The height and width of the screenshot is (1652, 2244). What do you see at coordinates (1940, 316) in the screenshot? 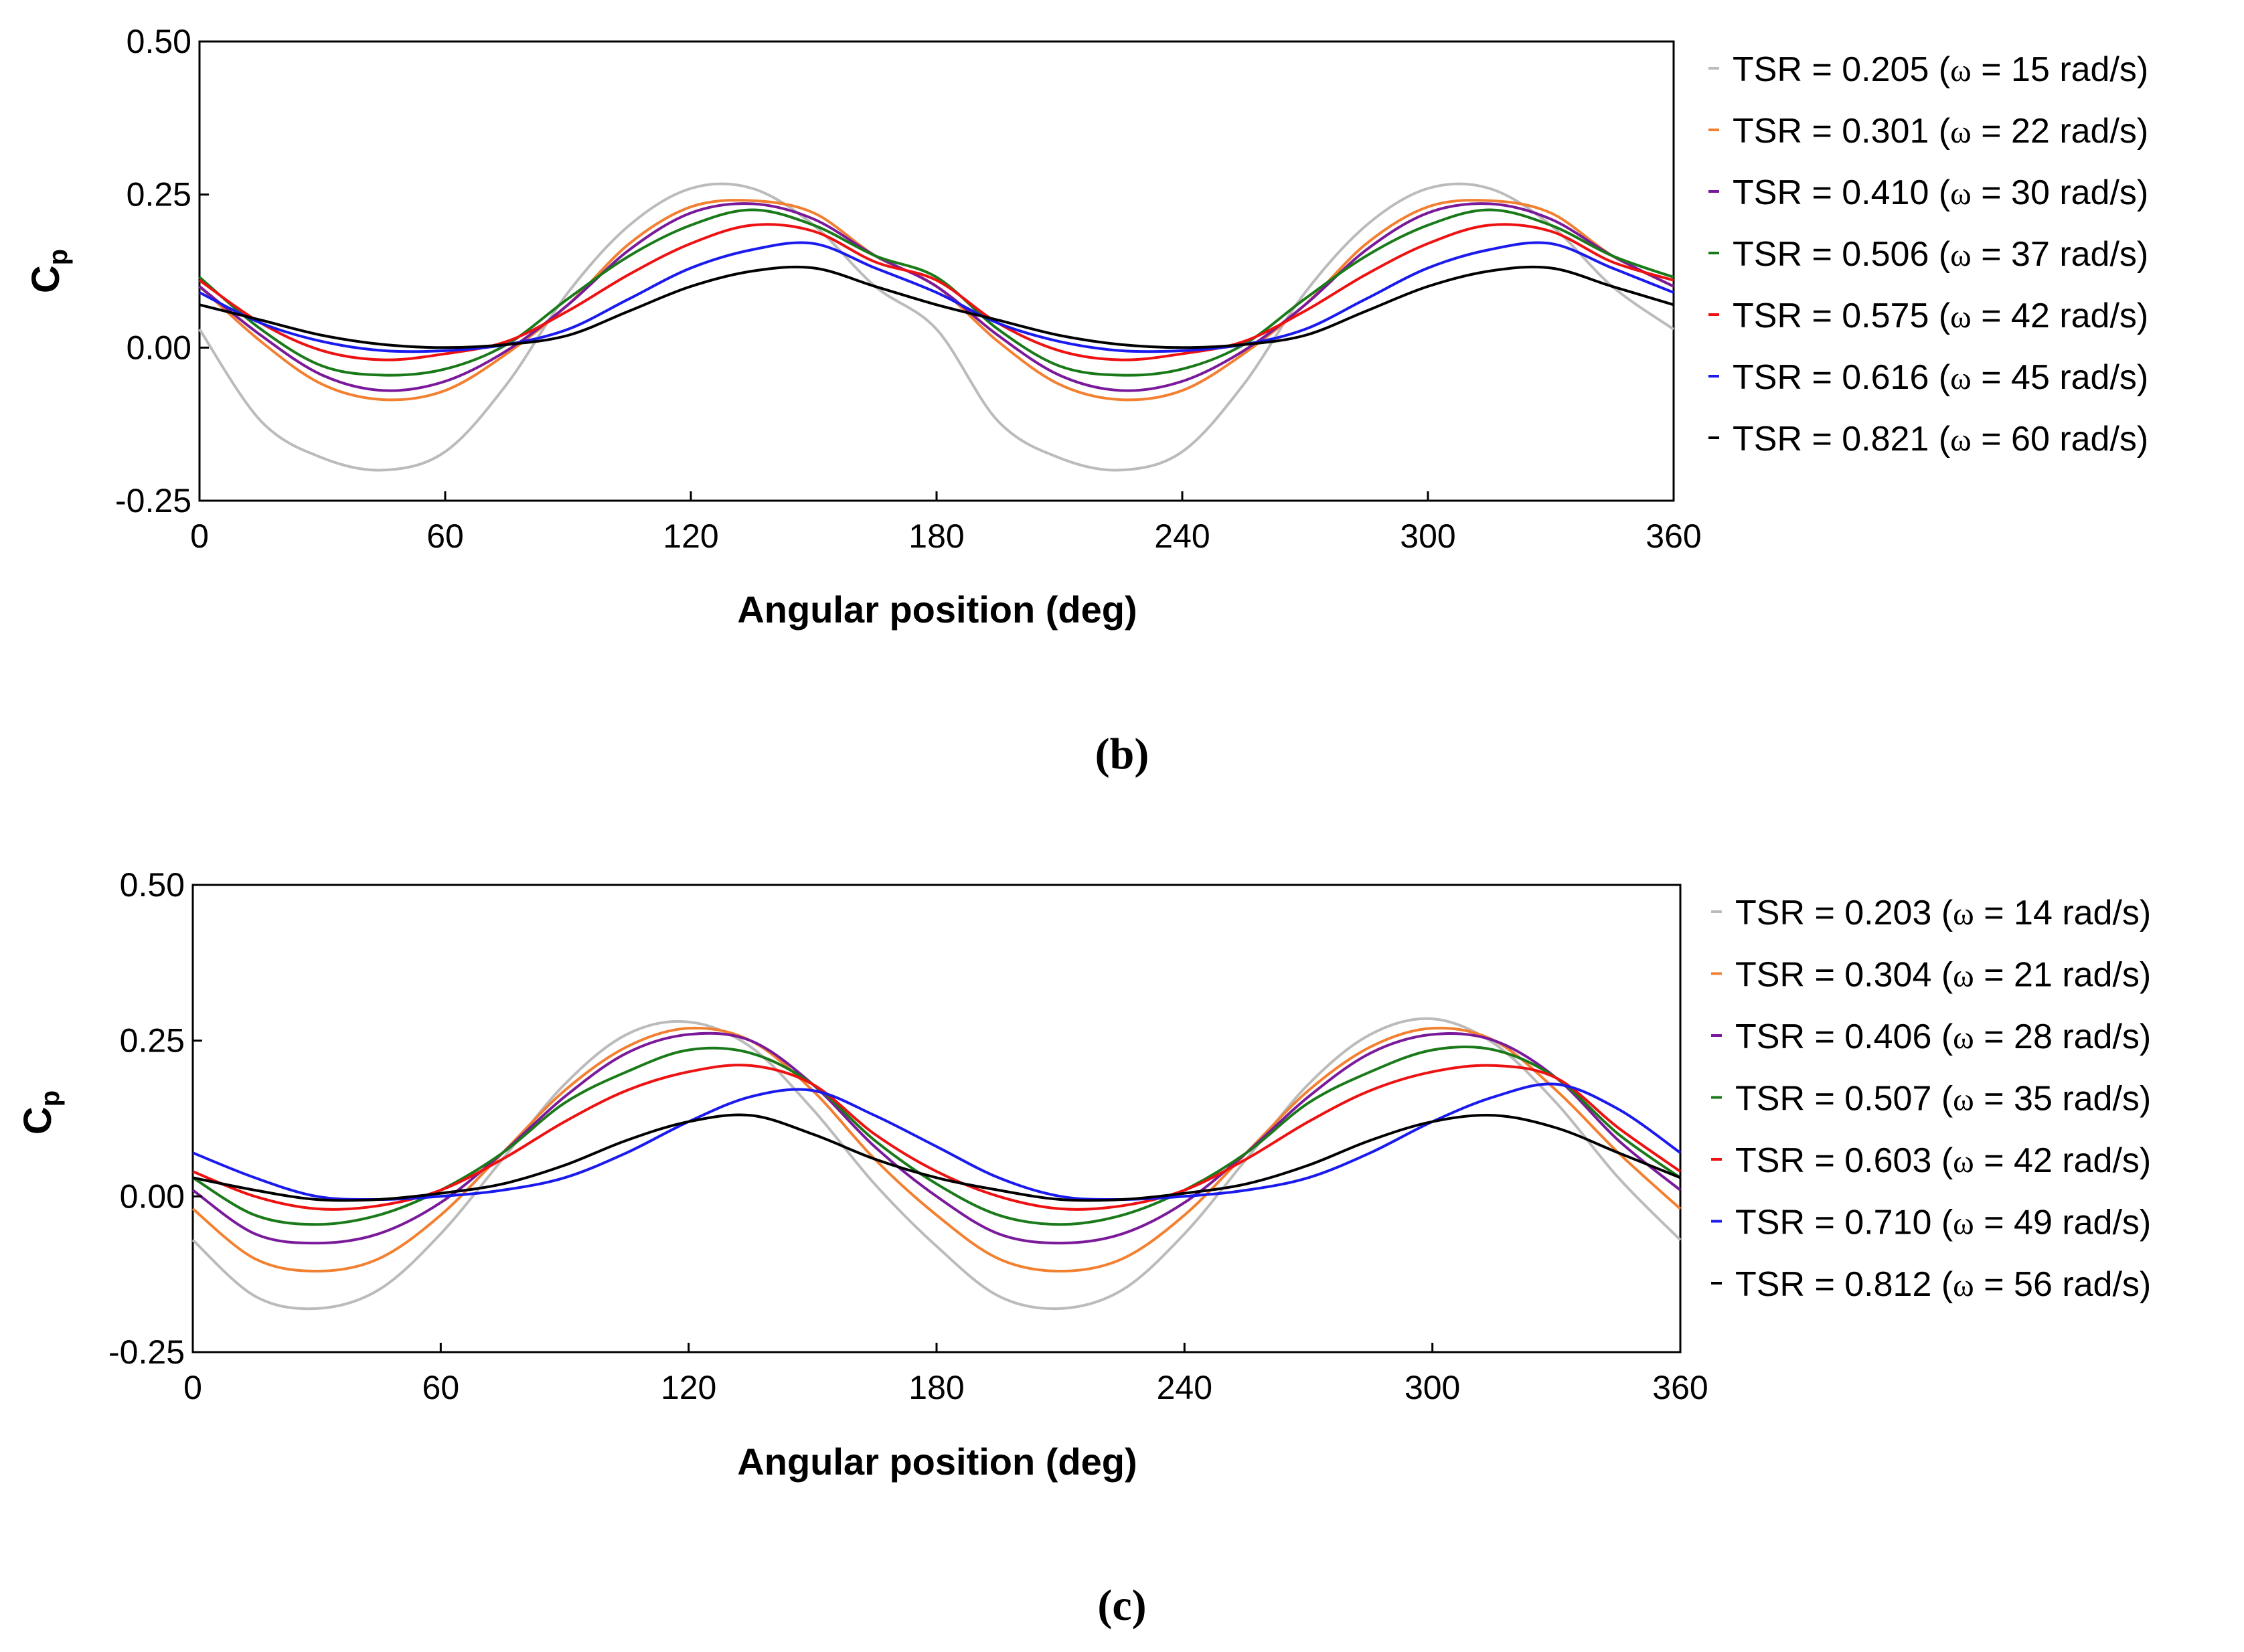
I see `legend-entry: TSR = 0.575 (ω = 42 rad/s)` at bounding box center [1940, 316].